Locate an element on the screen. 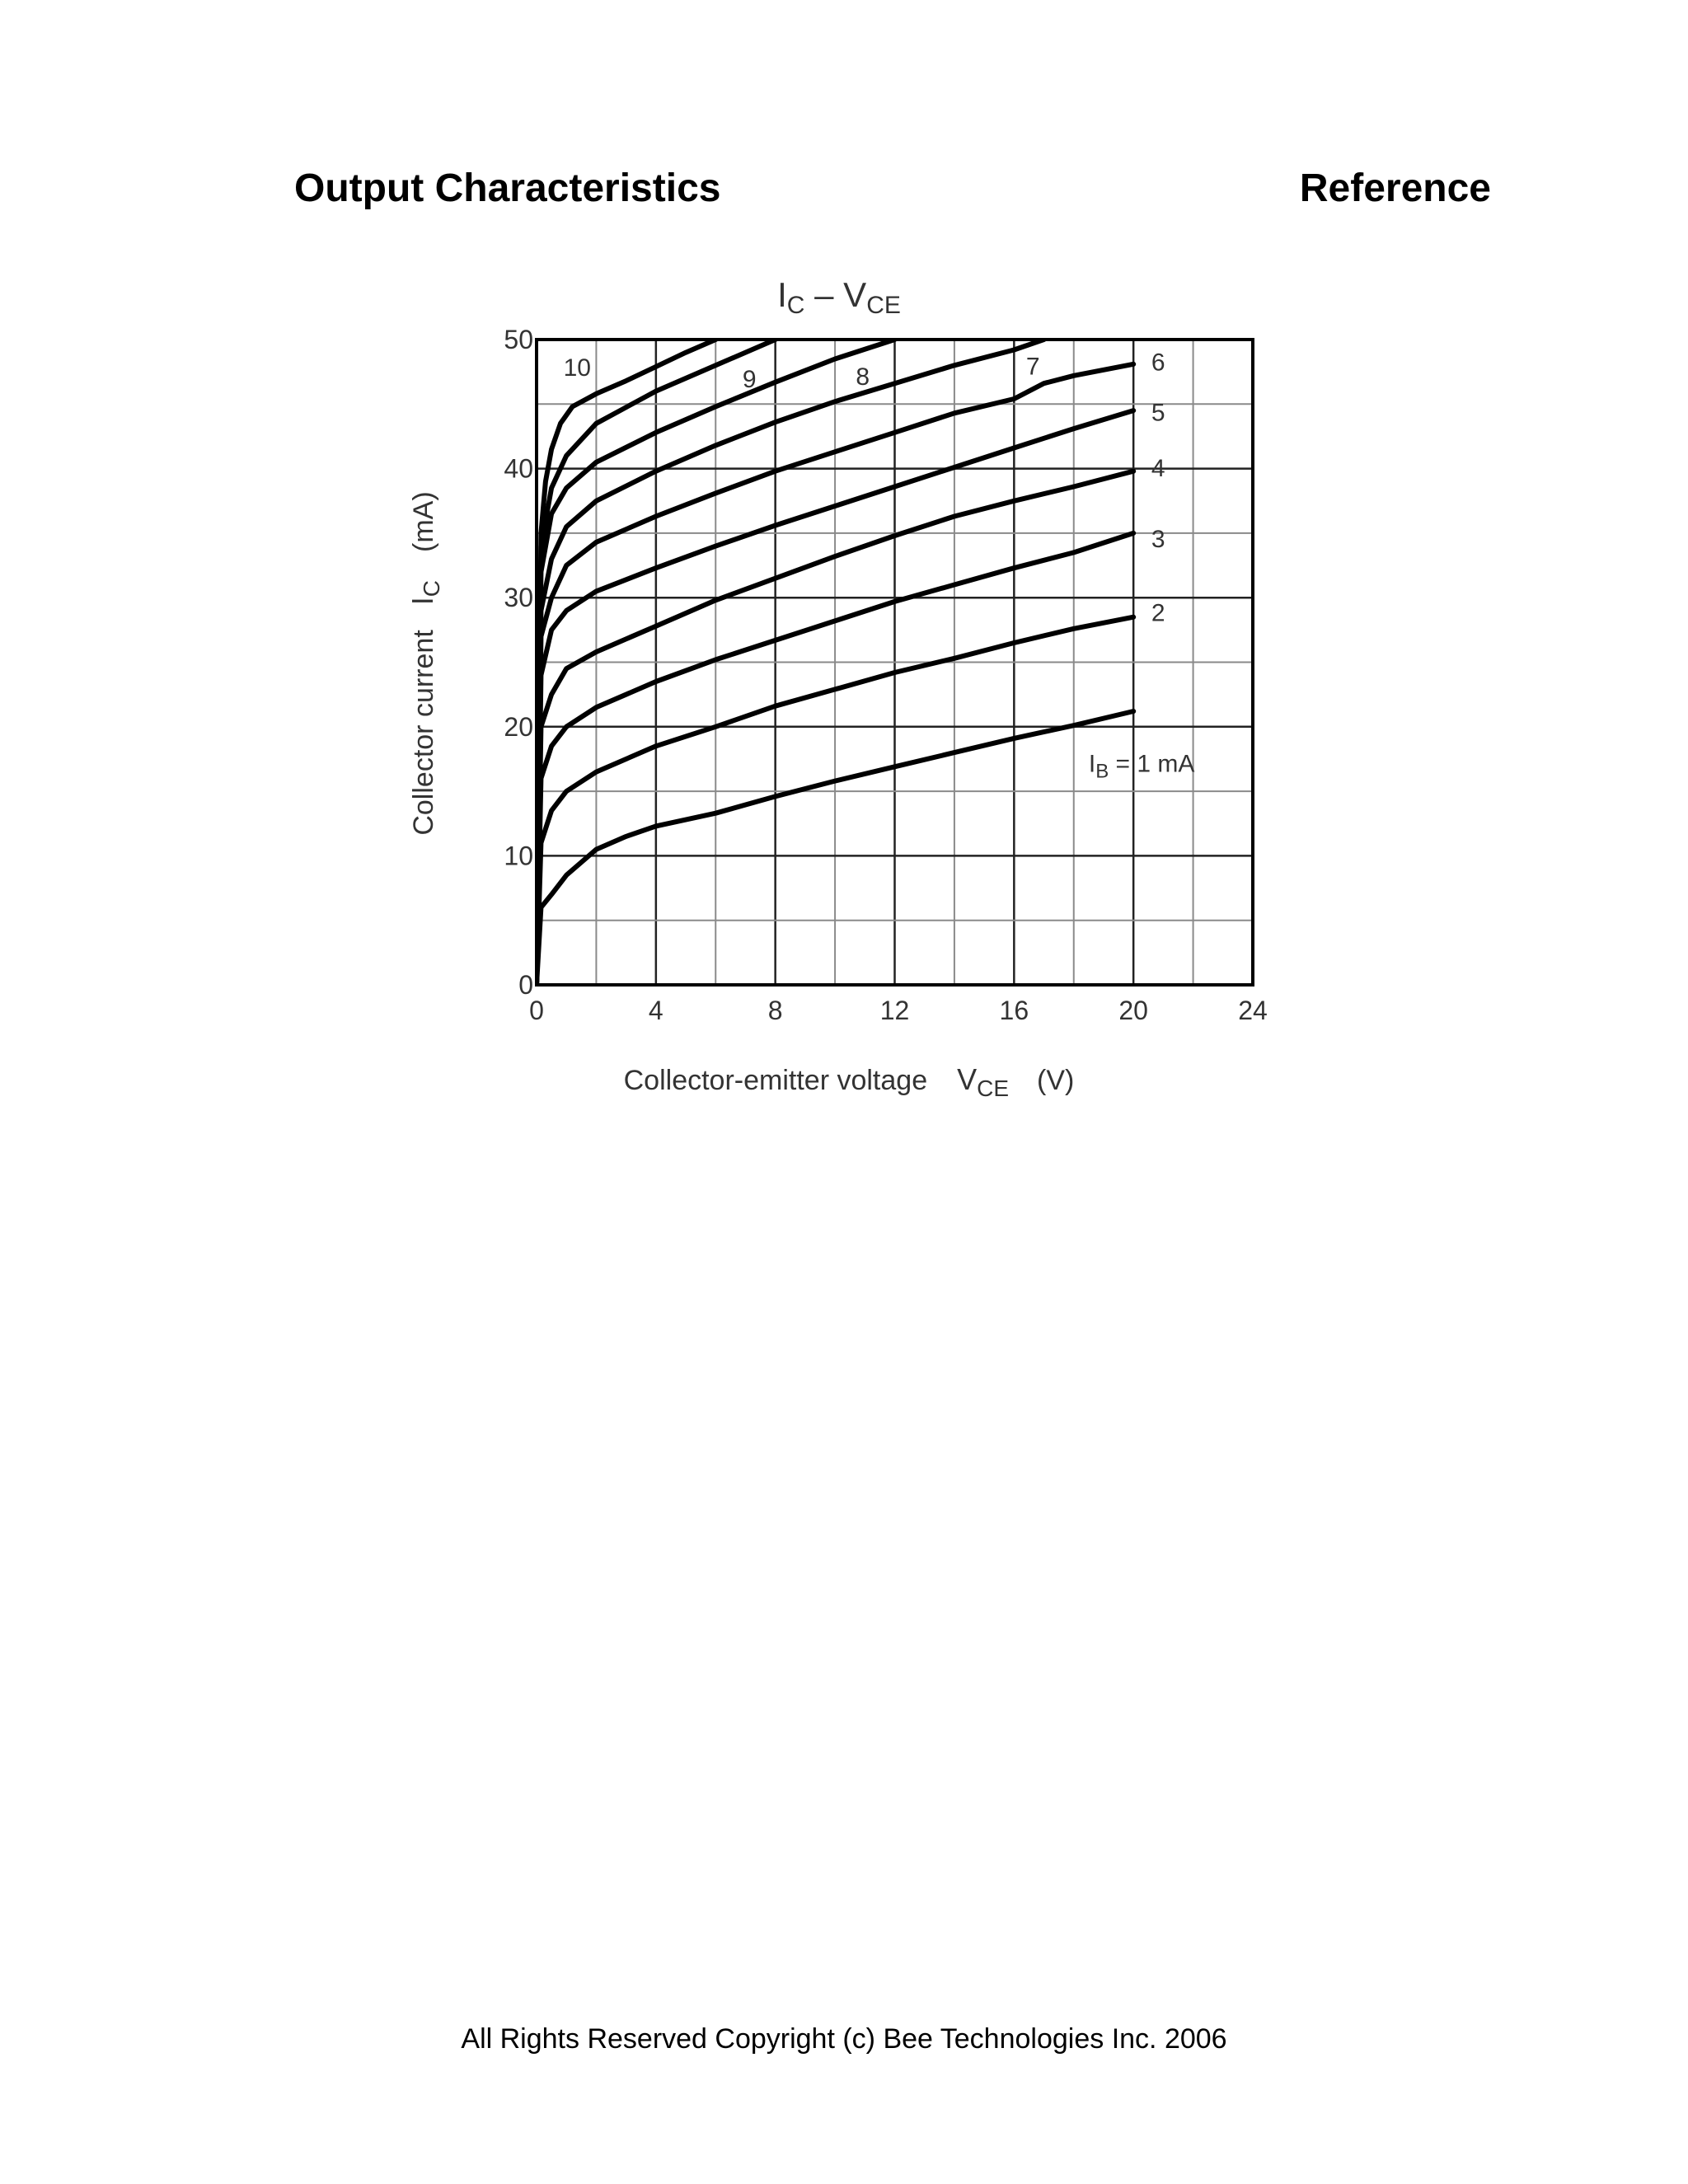  x-tick-labels: 0 4 8 12 16 20 24 is located at coordinates (899, 1010).